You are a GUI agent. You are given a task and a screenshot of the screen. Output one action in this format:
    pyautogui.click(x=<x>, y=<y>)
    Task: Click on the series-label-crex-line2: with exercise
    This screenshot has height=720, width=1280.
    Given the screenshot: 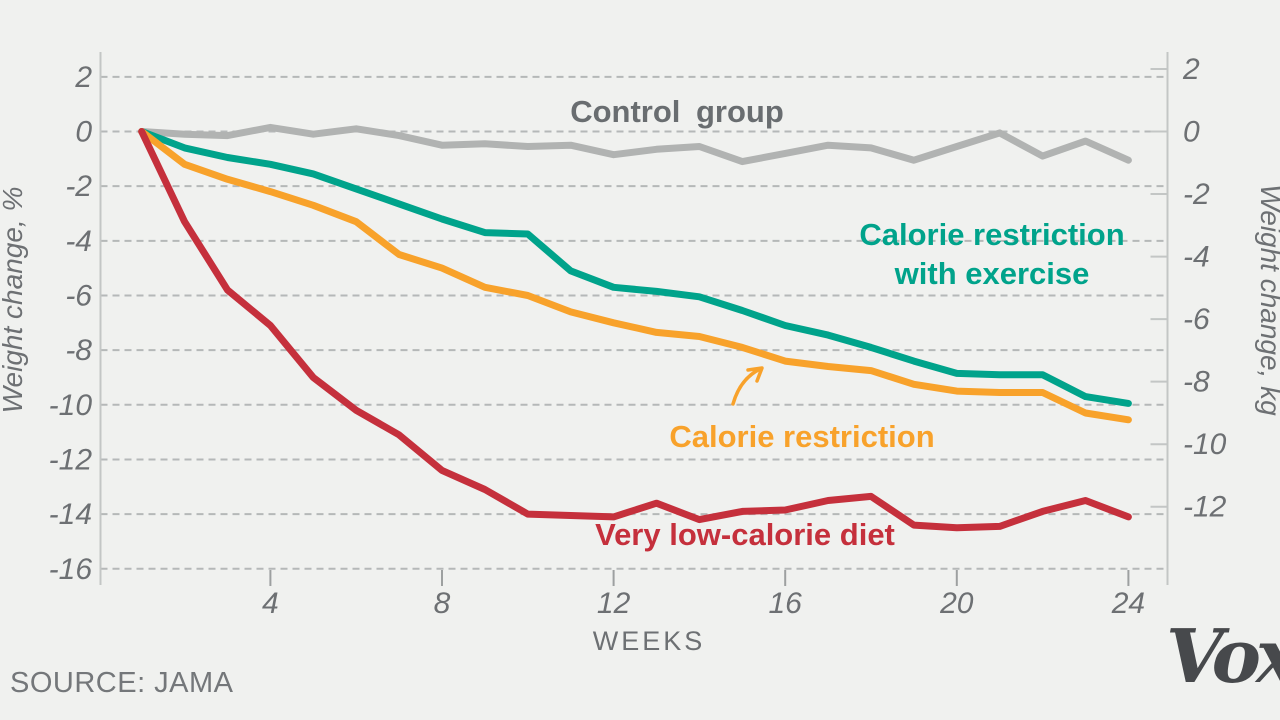 What is the action you would take?
    pyautogui.click(x=992, y=273)
    